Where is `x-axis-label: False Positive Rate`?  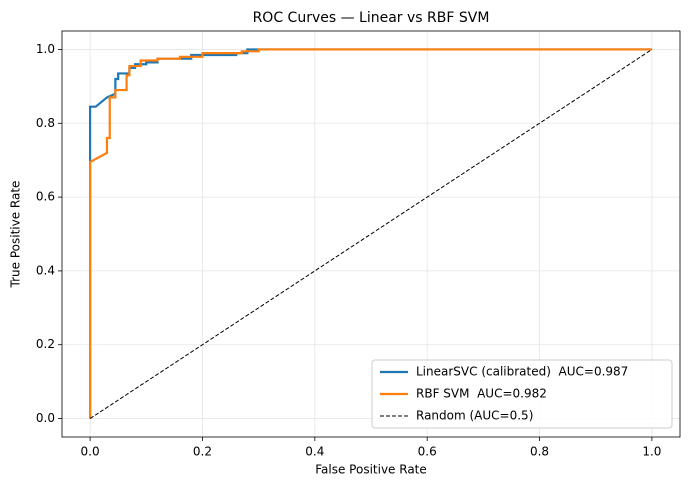
x-axis-label: False Positive Rate is located at coordinates (371, 470).